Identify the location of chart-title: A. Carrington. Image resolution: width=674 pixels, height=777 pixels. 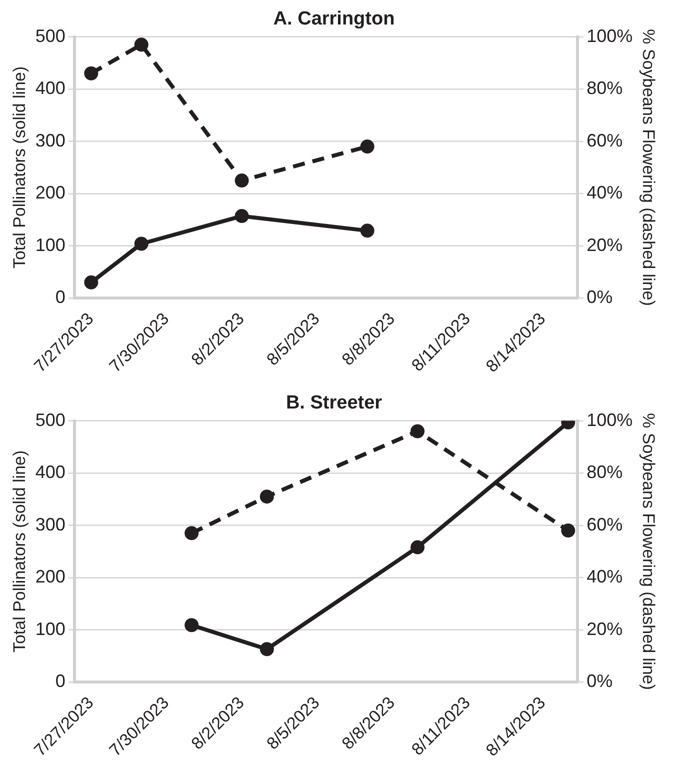
(334, 19).